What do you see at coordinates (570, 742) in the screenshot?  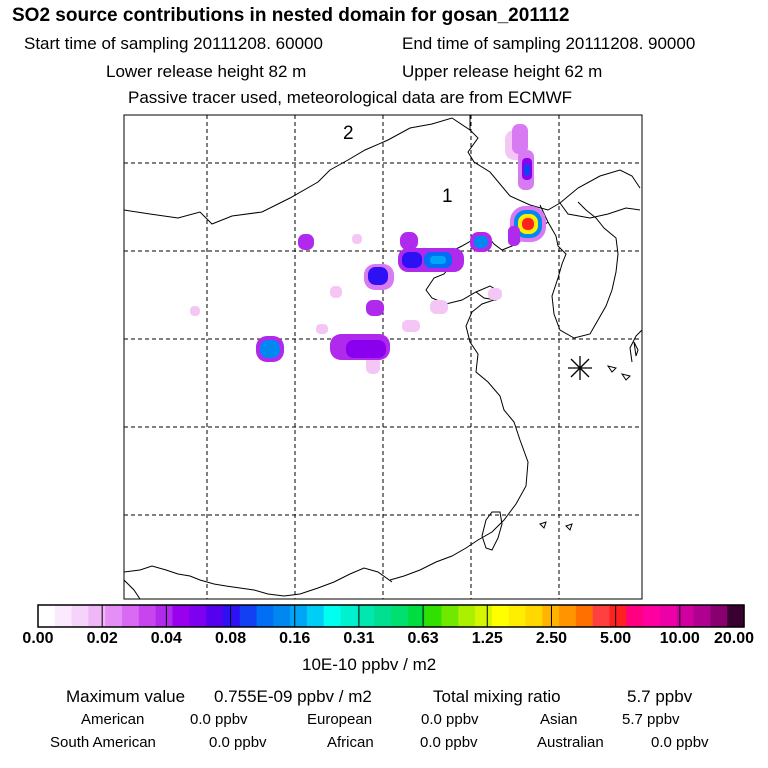 I see `region-name: Australian` at bounding box center [570, 742].